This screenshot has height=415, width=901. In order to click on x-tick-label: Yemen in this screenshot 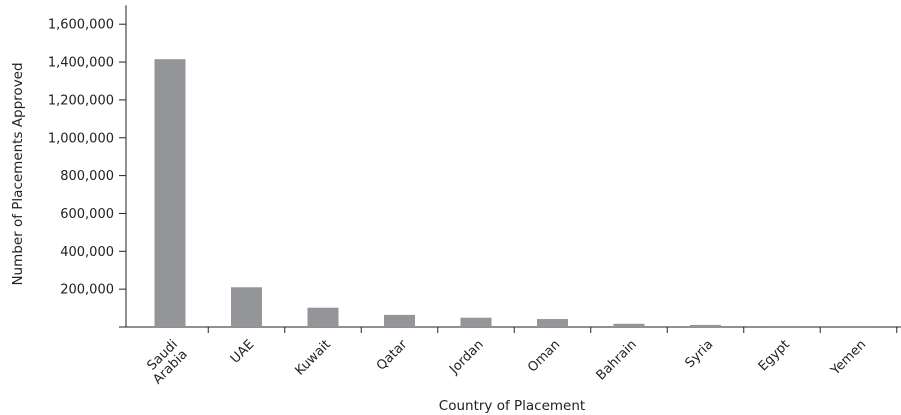, I will do `click(849, 358)`.